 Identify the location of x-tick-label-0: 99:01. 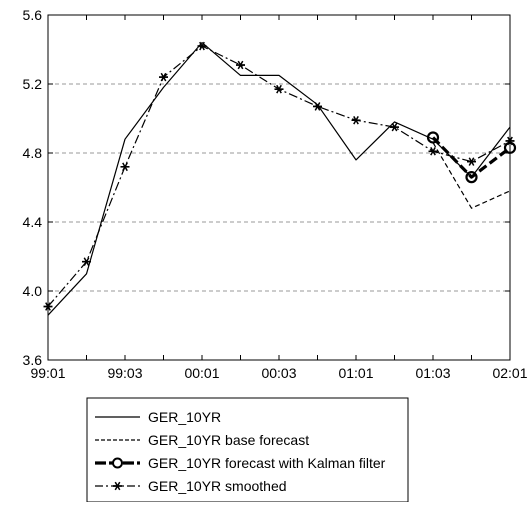
(47, 373).